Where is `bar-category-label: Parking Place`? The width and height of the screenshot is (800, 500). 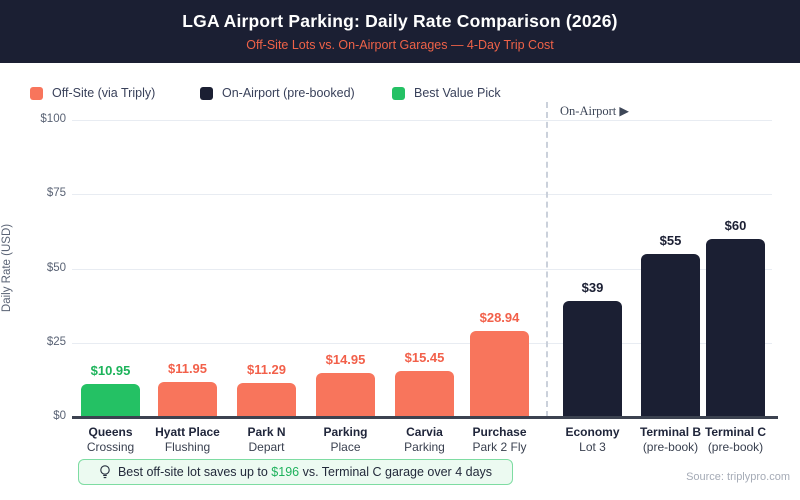 bar-category-label: Parking Place is located at coordinates (346, 440).